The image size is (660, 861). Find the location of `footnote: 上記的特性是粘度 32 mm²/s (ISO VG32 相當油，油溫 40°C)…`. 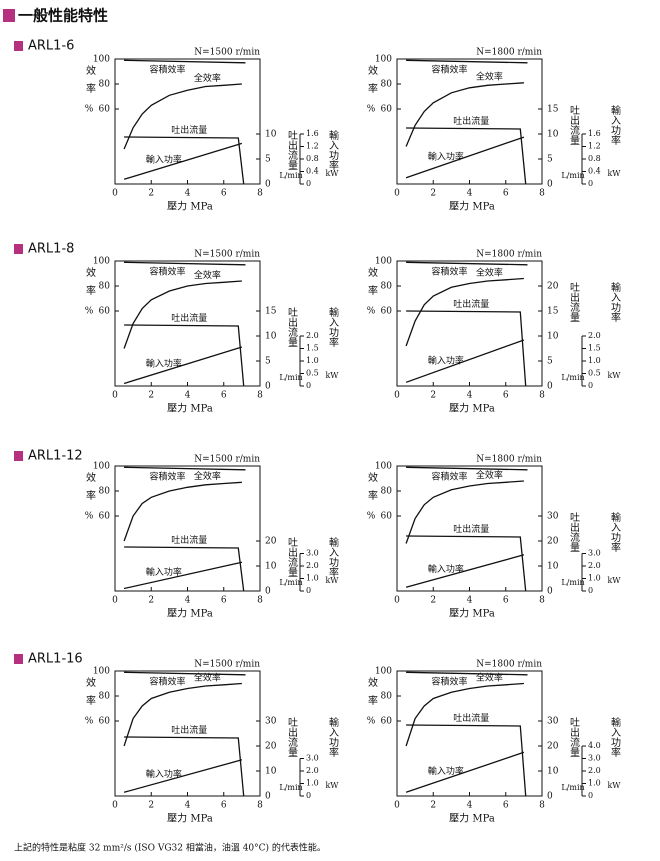

footnote: 上記的特性是粘度 32 mm²/s (ISO VG32 相當油，油溫 40°C)… is located at coordinates (170, 848).